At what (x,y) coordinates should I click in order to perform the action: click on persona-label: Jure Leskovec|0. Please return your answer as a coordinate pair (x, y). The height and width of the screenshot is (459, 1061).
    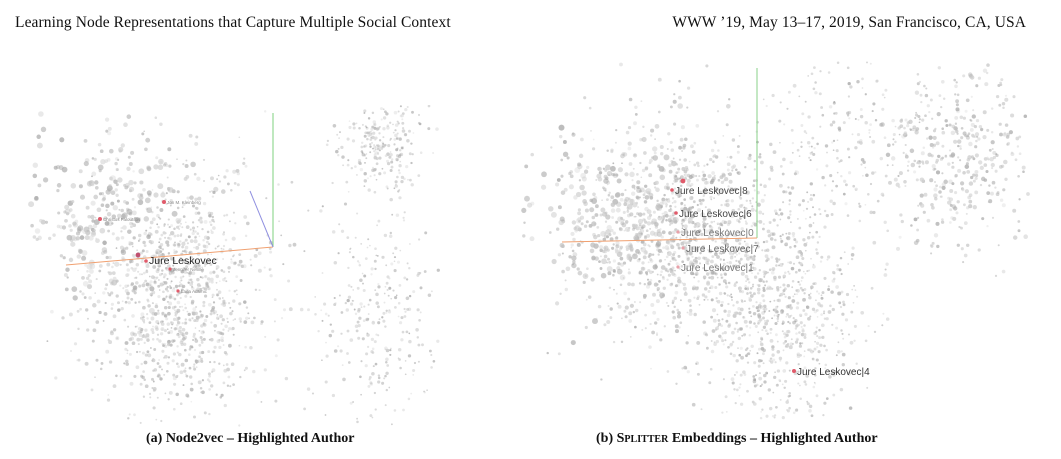
    Looking at the image, I should click on (717, 233).